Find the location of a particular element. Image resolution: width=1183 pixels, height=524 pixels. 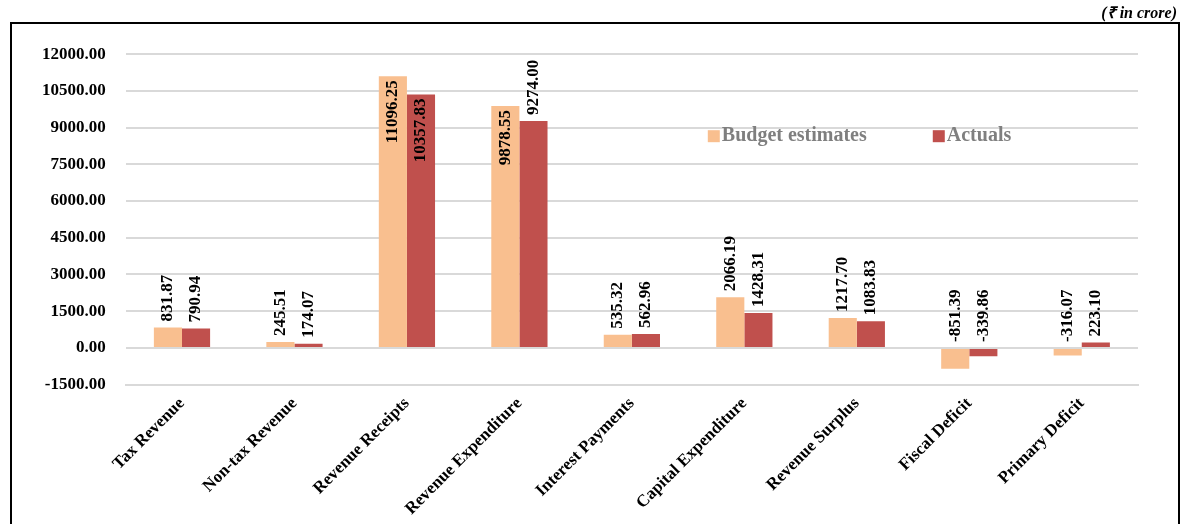

data-label: 535.32 is located at coordinates (617, 305).